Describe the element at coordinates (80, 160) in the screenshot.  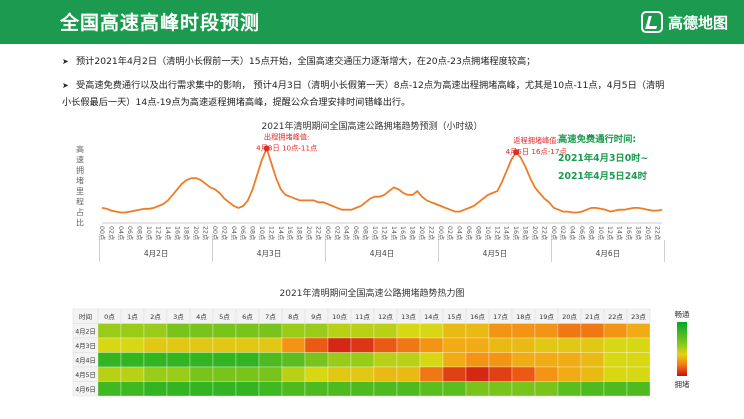
I see `y-axis-label-char: 速` at that location.